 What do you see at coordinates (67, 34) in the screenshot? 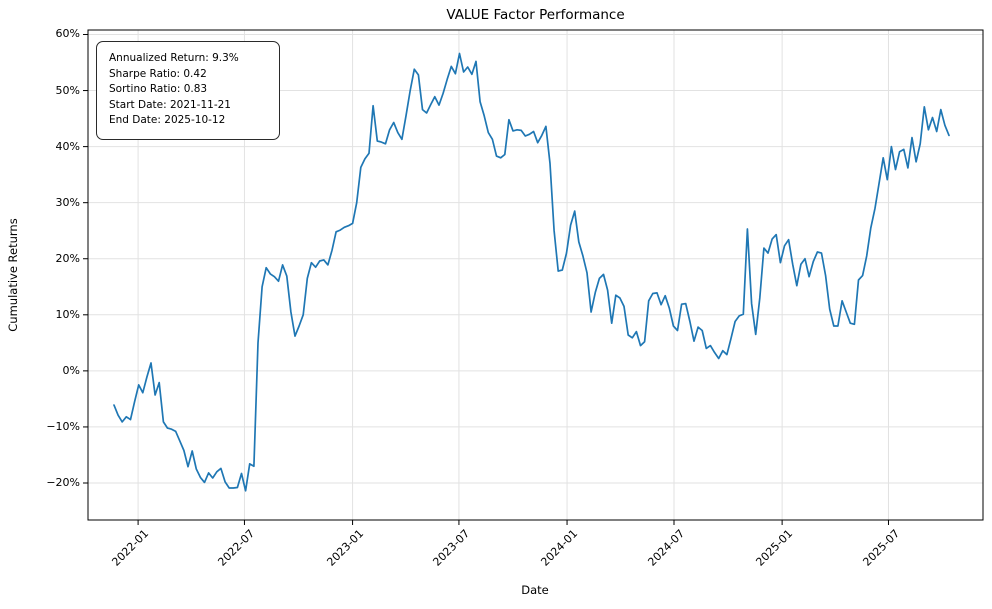
I see `y-tick-label: 60%` at bounding box center [67, 34].